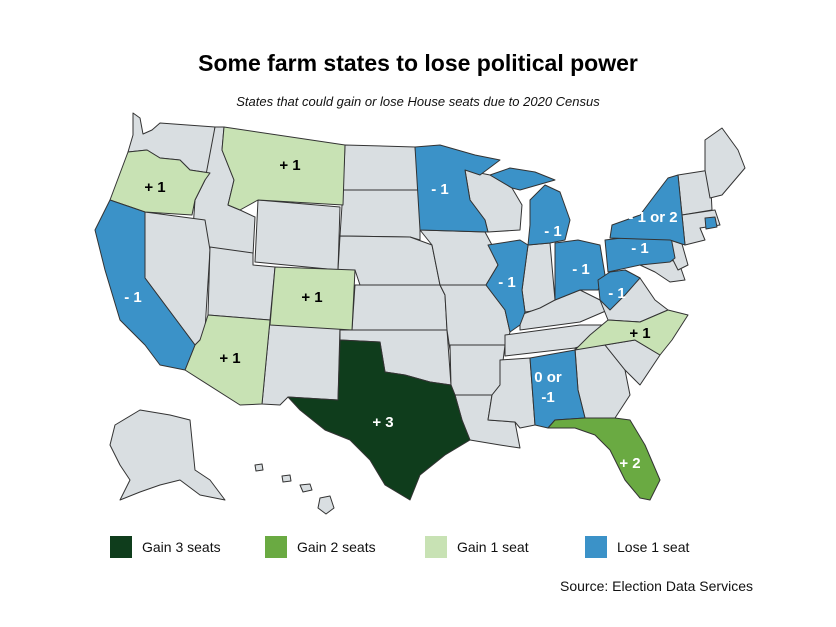 The width and height of the screenshot is (836, 627). I want to click on state-hawaii-kauai, so click(259, 467).